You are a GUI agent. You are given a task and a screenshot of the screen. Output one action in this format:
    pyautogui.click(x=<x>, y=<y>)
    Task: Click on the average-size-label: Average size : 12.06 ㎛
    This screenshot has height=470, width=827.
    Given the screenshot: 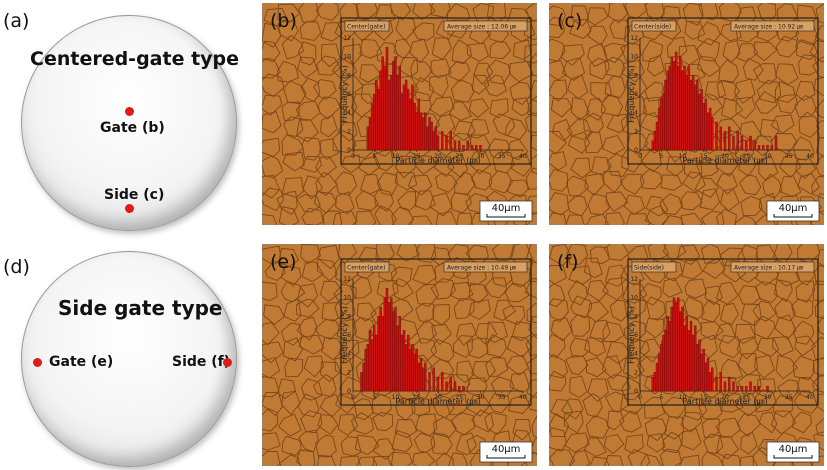 What is the action you would take?
    pyautogui.click(x=481, y=28)
    